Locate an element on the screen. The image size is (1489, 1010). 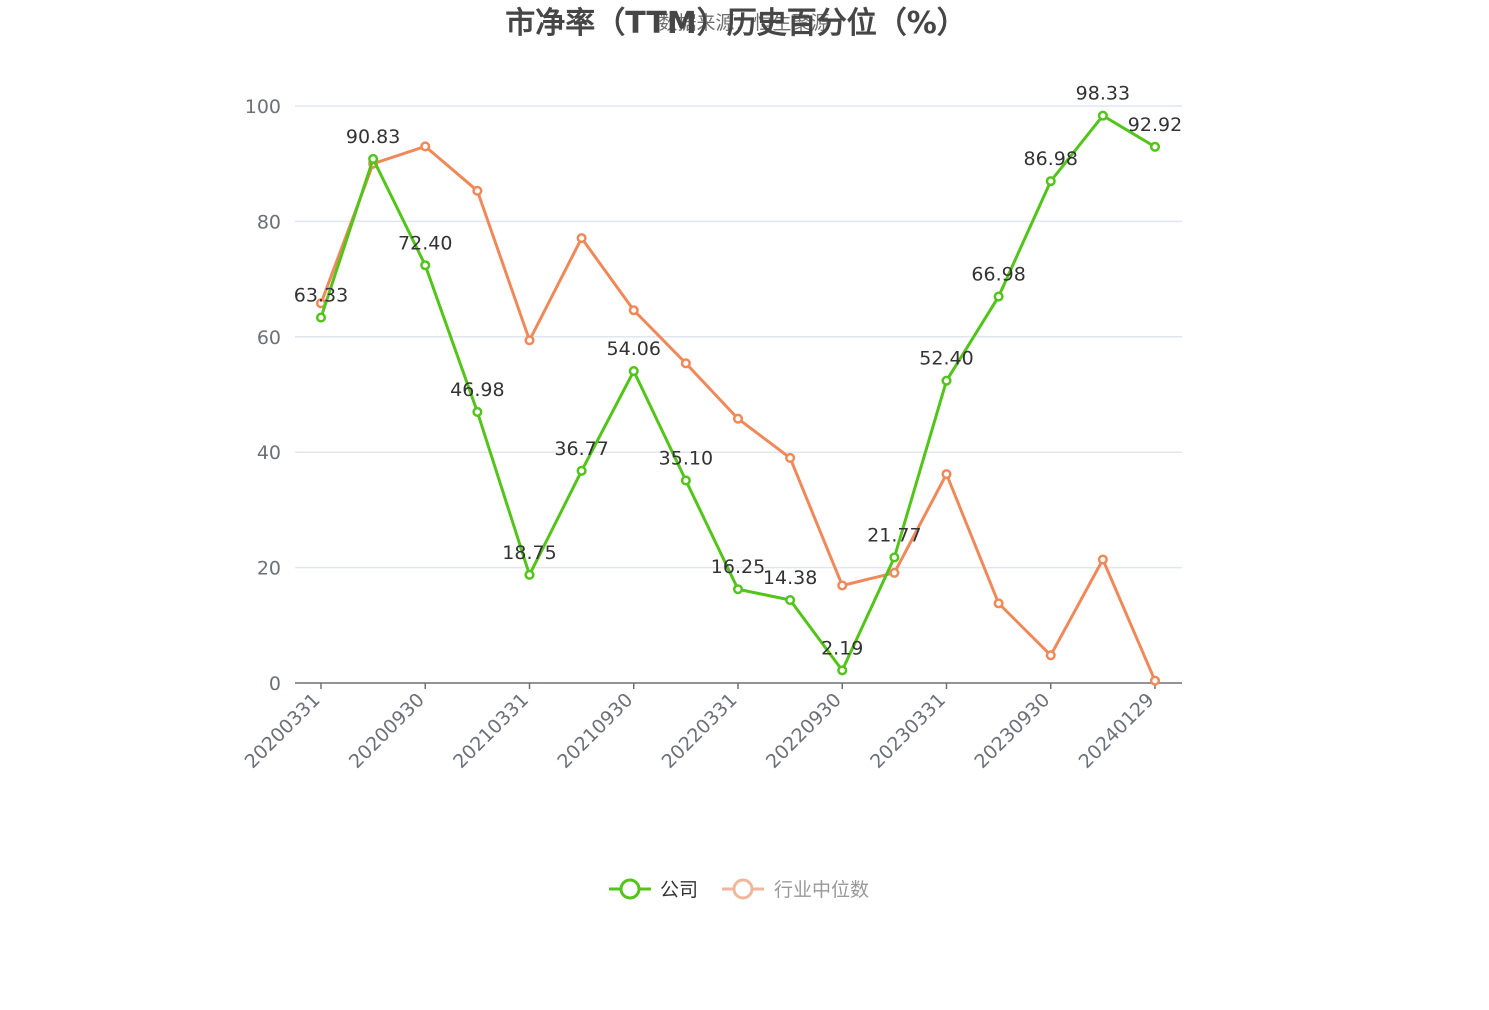
x-tick-label-12: 20230331 is located at coordinates (908, 731).